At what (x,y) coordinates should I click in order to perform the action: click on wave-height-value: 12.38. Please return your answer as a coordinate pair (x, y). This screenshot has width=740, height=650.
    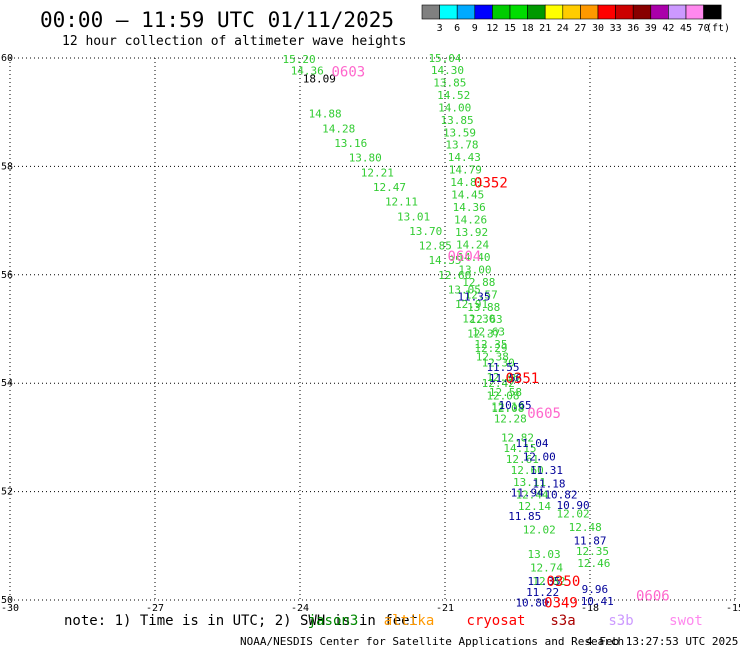
    Looking at the image, I should click on (492, 357).